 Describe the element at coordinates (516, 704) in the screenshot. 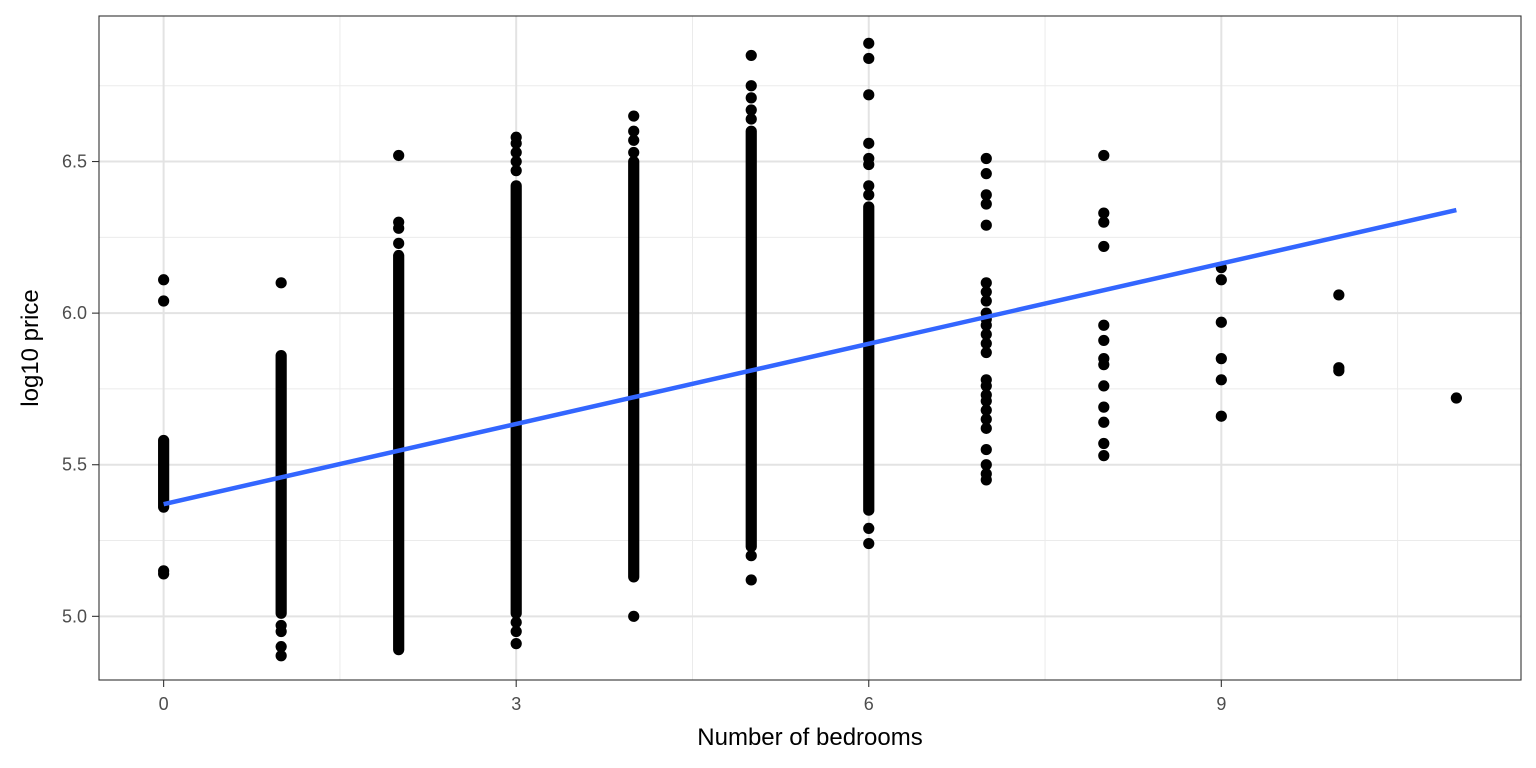

I see `x-tick-label: 3` at that location.